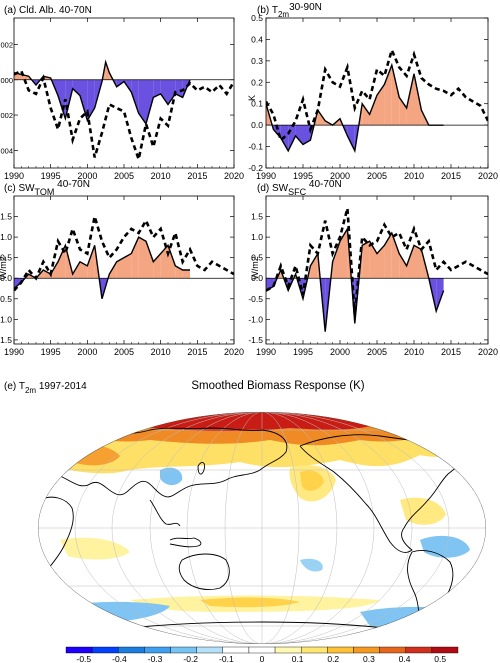 This screenshot has height=663, width=500. What do you see at coordinates (250, 602) in the screenshot?
I see `anomaly-southern-ocean-core` at bounding box center [250, 602].